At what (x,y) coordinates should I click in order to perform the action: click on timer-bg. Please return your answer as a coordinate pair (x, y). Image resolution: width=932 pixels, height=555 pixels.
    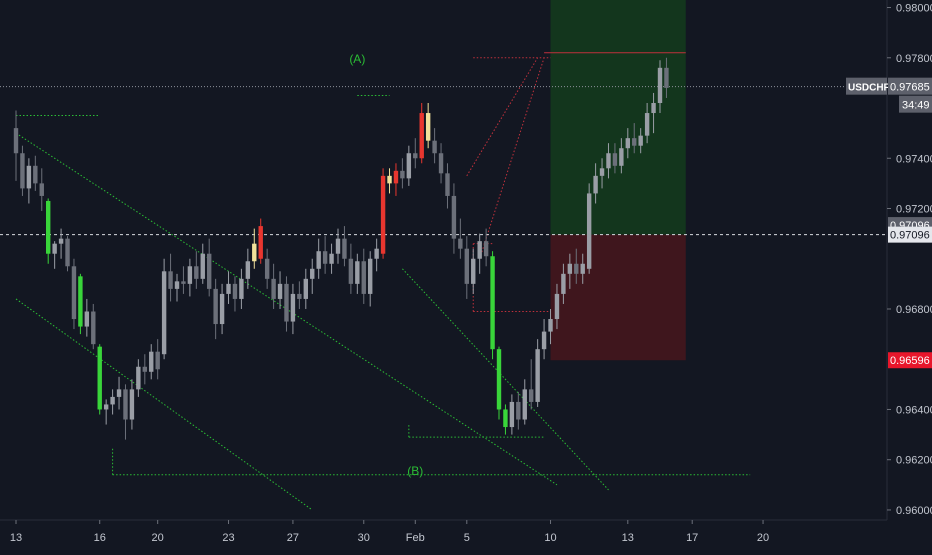
    Looking at the image, I should click on (915, 104).